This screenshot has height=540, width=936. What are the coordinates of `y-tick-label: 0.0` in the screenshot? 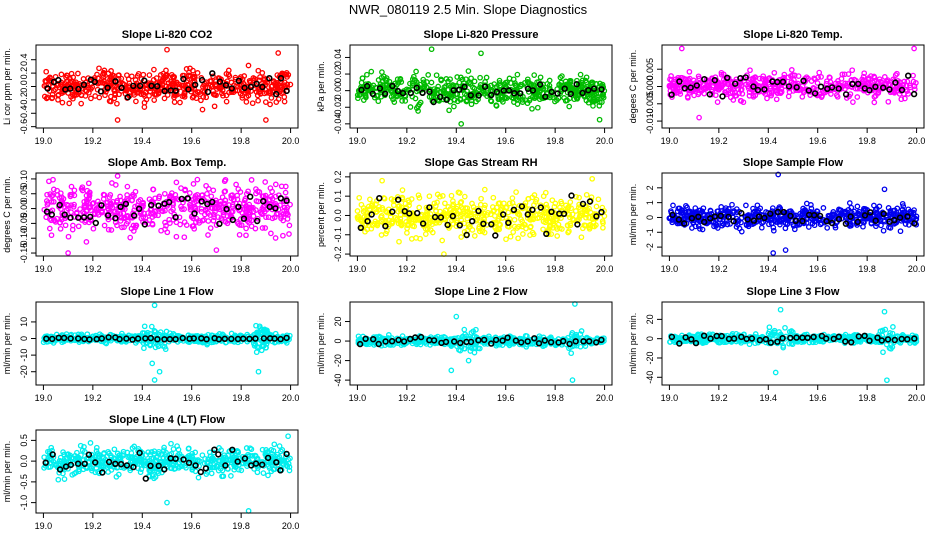 It's located at (338, 215).